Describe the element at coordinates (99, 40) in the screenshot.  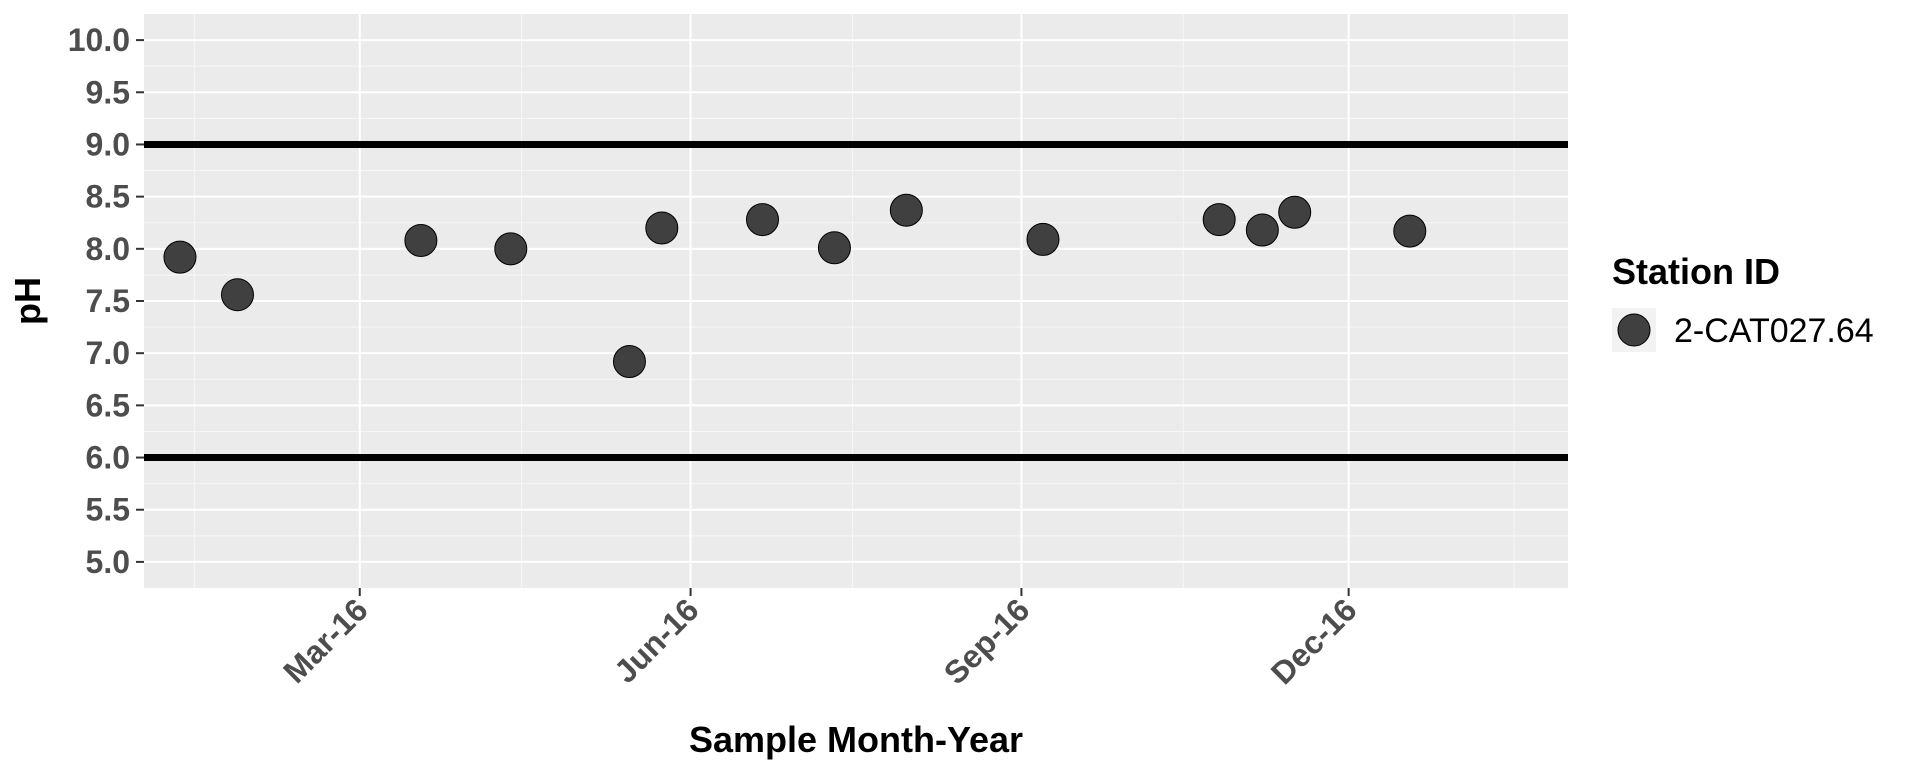
I see `y-tick-label: 10.0` at that location.